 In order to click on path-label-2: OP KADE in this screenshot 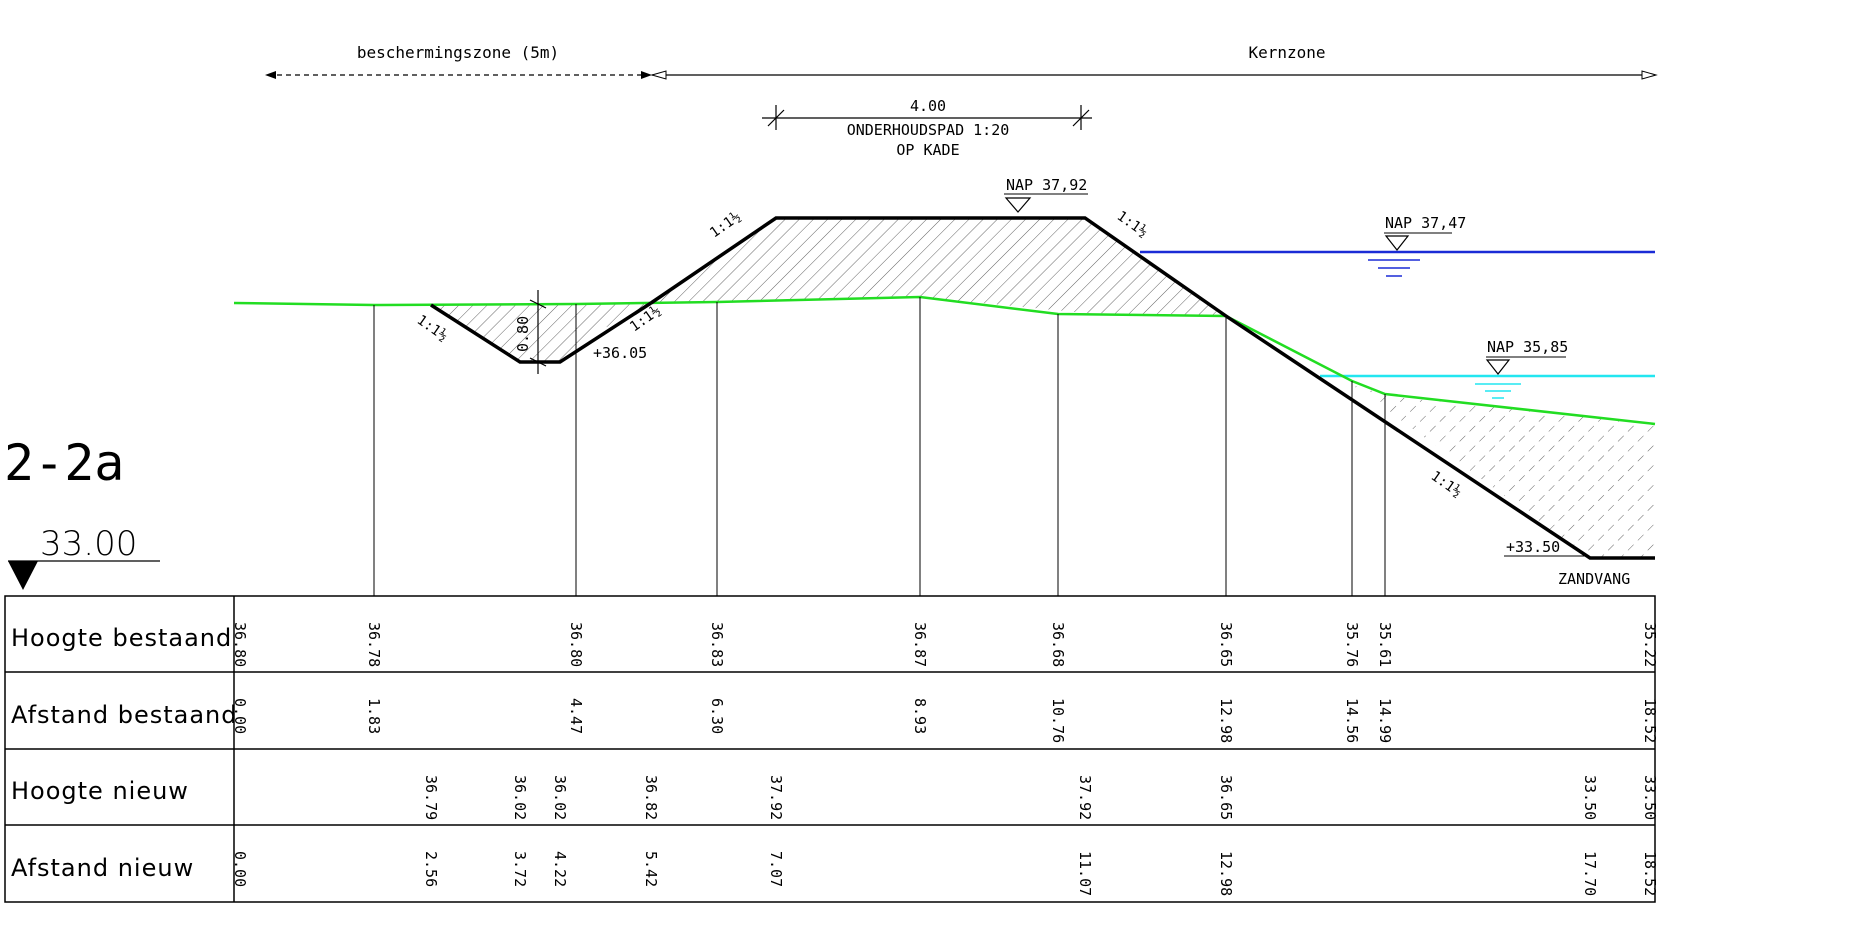, I will do `click(927, 150)`.